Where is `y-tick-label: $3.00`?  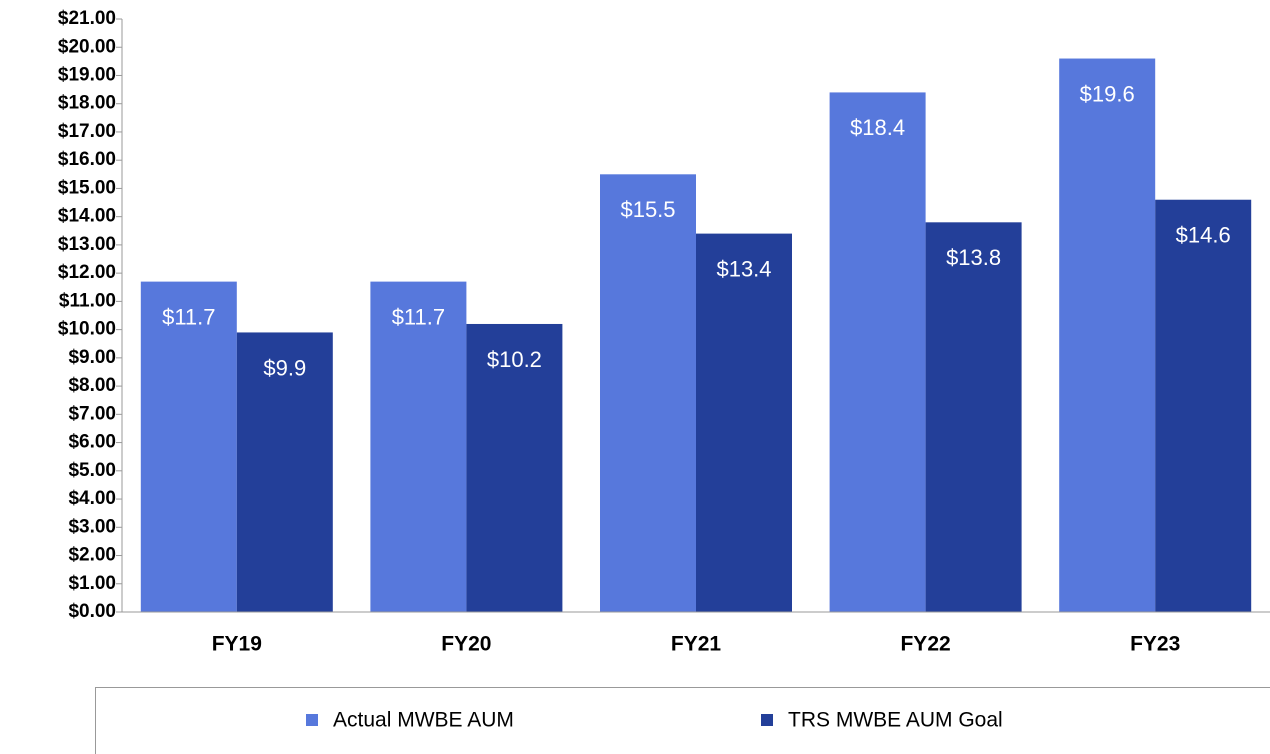 y-tick-label: $3.00 is located at coordinates (92, 526).